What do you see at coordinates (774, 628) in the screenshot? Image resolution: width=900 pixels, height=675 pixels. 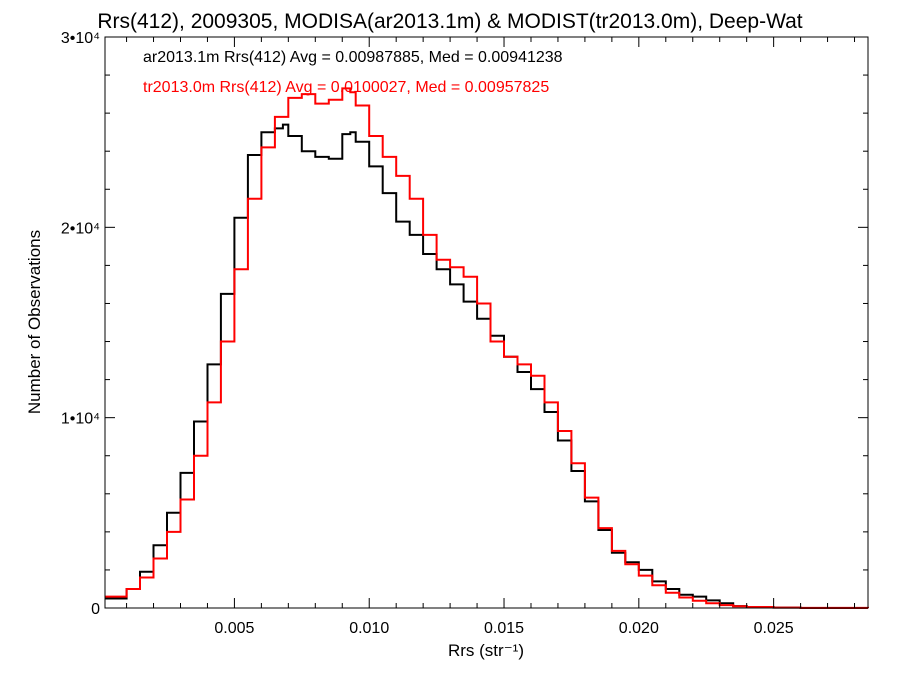 I see `x-tick-label: 0.025` at bounding box center [774, 628].